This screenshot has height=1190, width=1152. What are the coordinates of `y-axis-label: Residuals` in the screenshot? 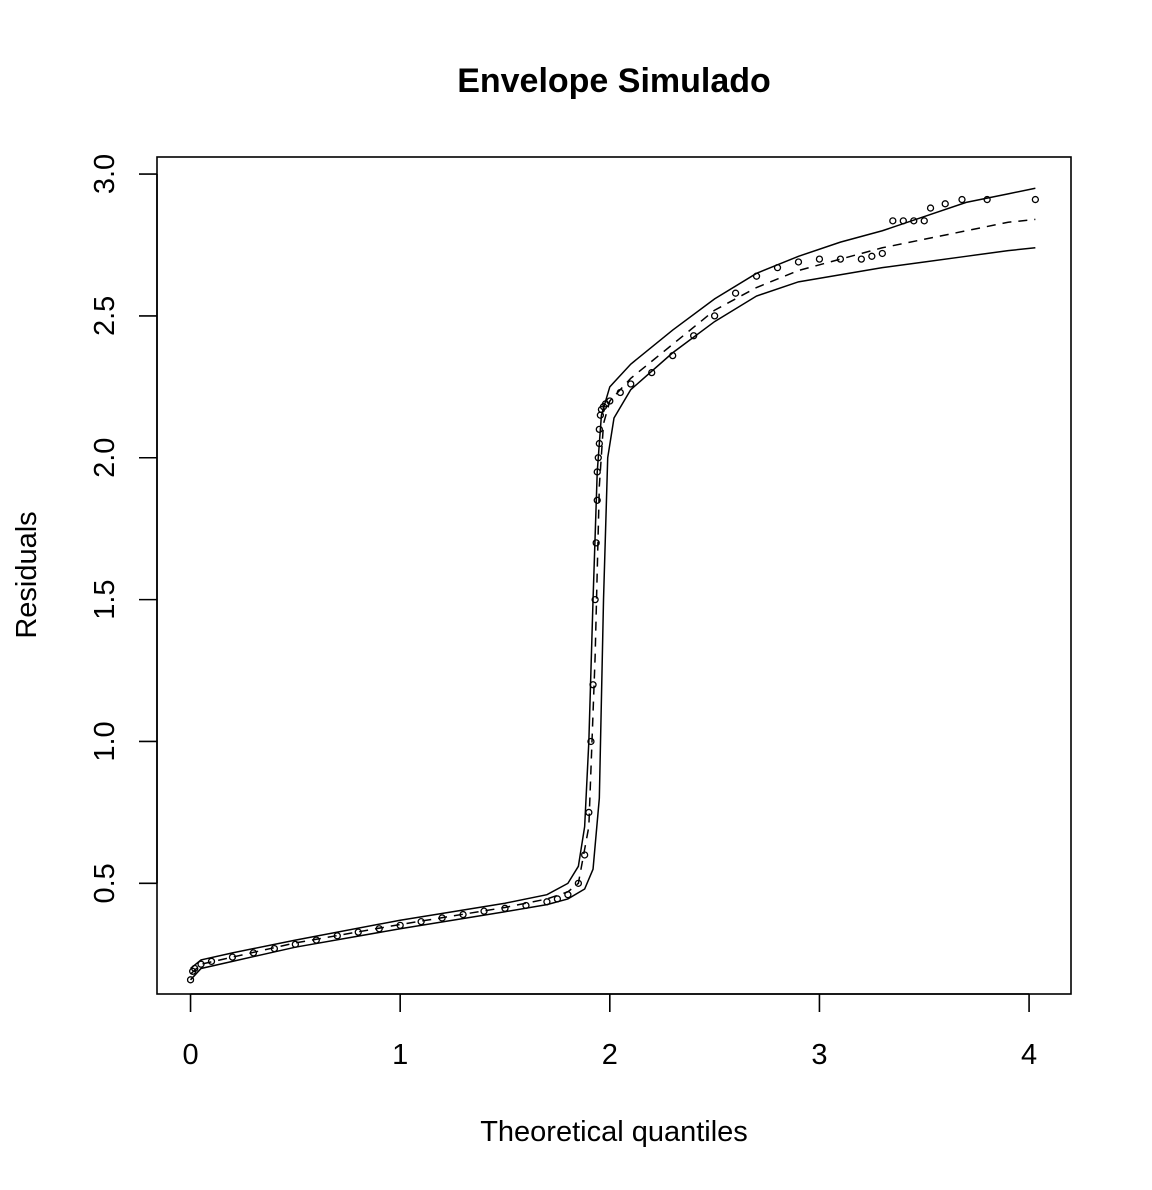 It's located at (27, 574).